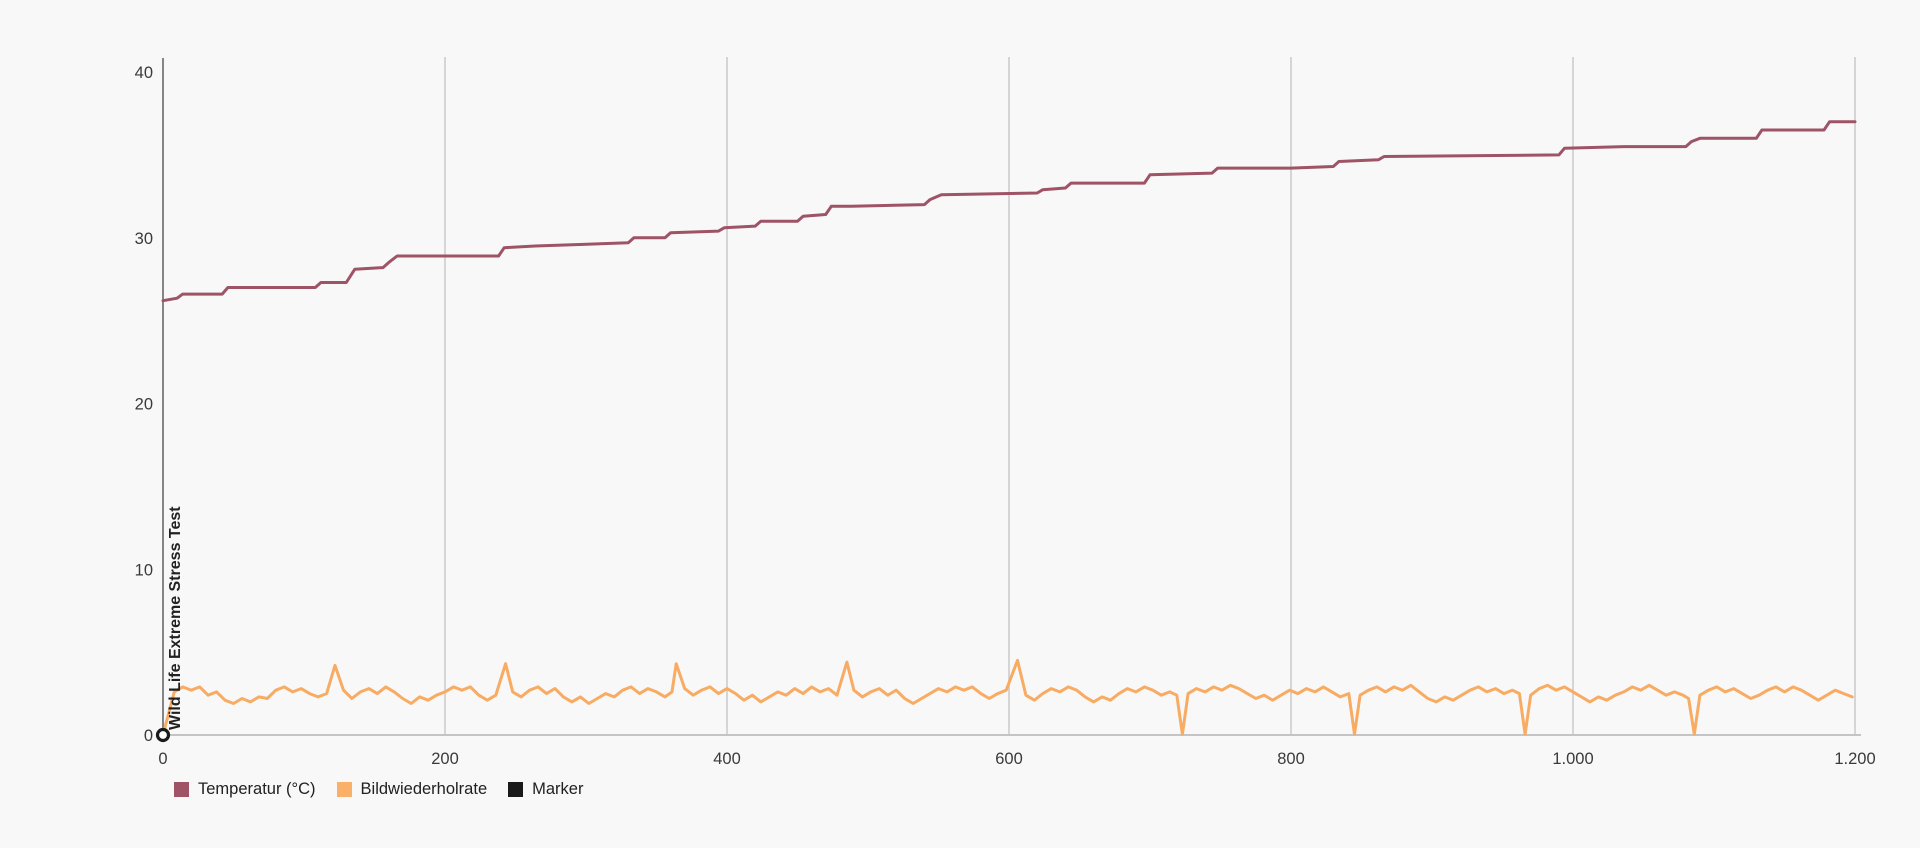  Describe the element at coordinates (558, 789) in the screenshot. I see `legend-label-marker: Marker` at that location.